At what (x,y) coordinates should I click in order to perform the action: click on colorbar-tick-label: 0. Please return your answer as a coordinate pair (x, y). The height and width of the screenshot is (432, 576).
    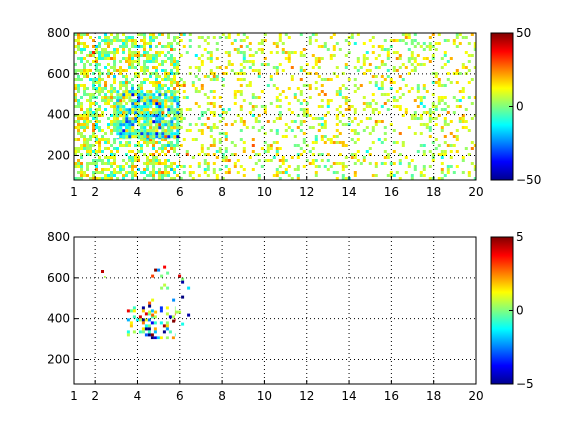
    Looking at the image, I should click on (520, 311).